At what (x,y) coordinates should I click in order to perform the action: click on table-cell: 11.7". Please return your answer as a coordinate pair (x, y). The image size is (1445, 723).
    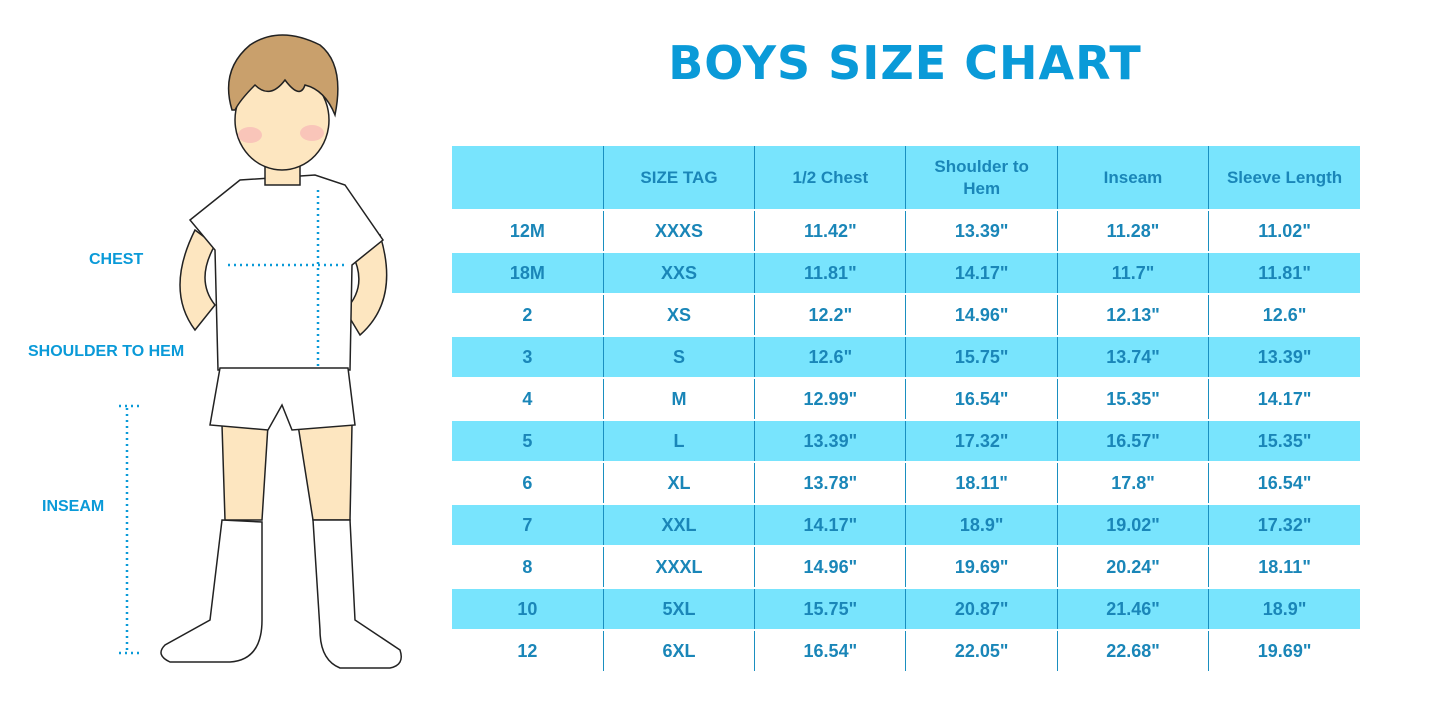
    Looking at the image, I should click on (1132, 272).